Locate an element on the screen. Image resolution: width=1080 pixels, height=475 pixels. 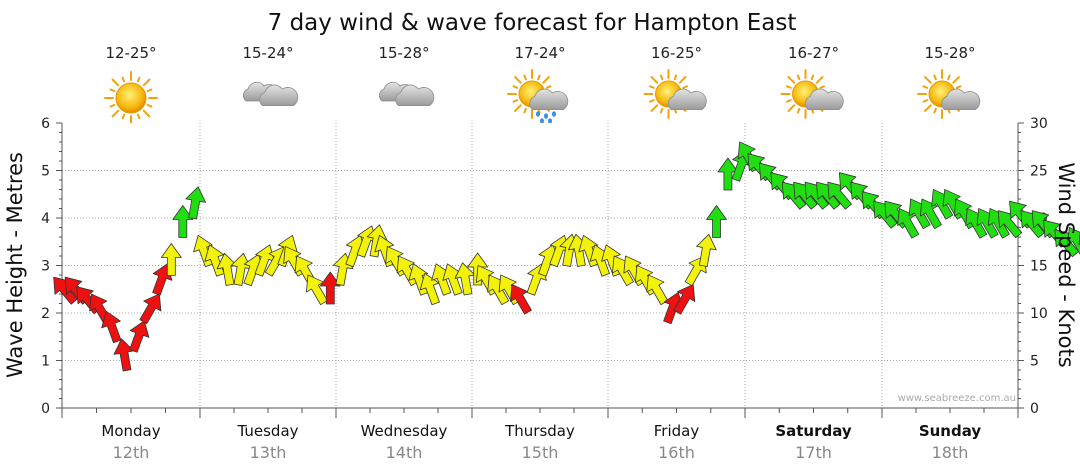
day-label-wednesday: Wednesday is located at coordinates (404, 431).